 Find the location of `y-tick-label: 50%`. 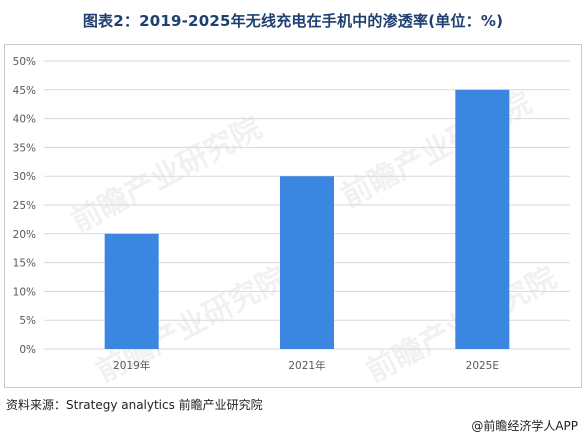

y-tick-label: 50% is located at coordinates (24, 62).